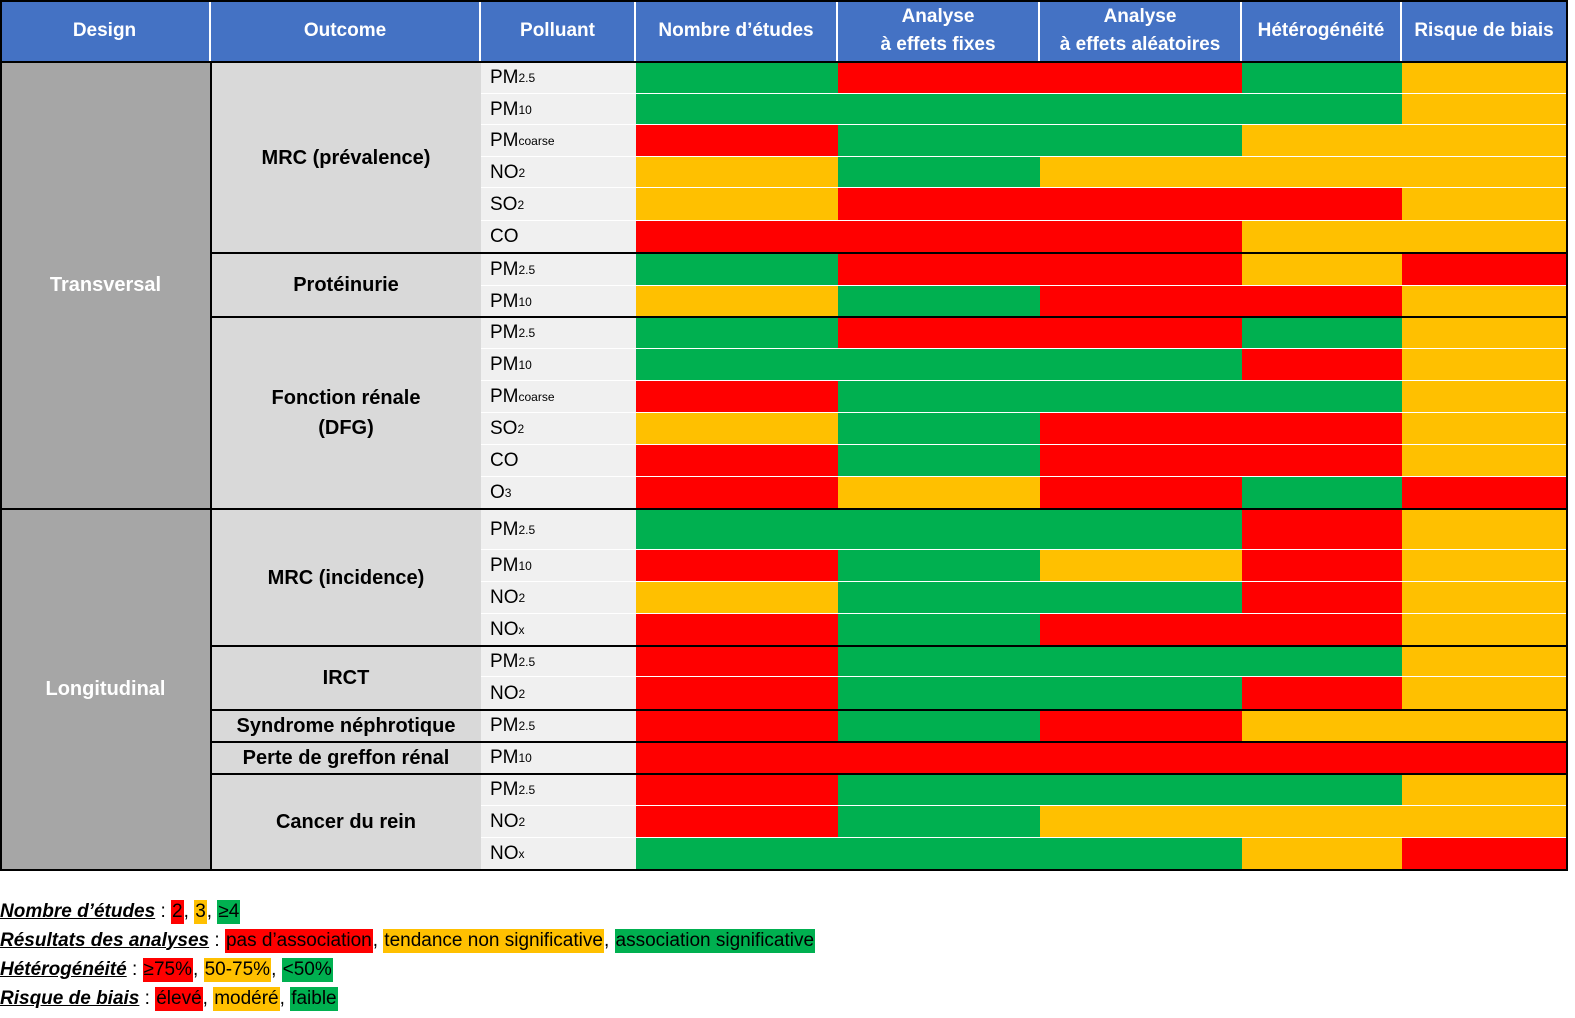  I want to click on legend-row-risque: Risque de biais : élevé, modéré, faible, so click(169, 998).